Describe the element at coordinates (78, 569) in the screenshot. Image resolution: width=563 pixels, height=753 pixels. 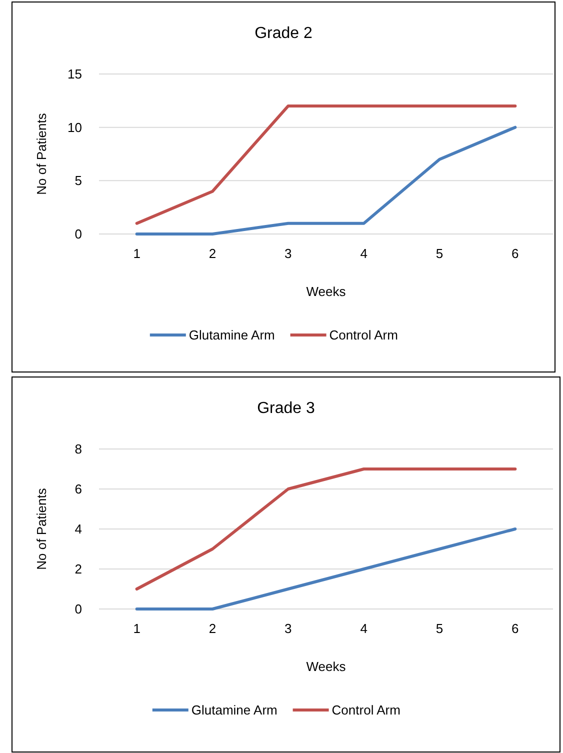
I see `y-tick-label: 2` at that location.